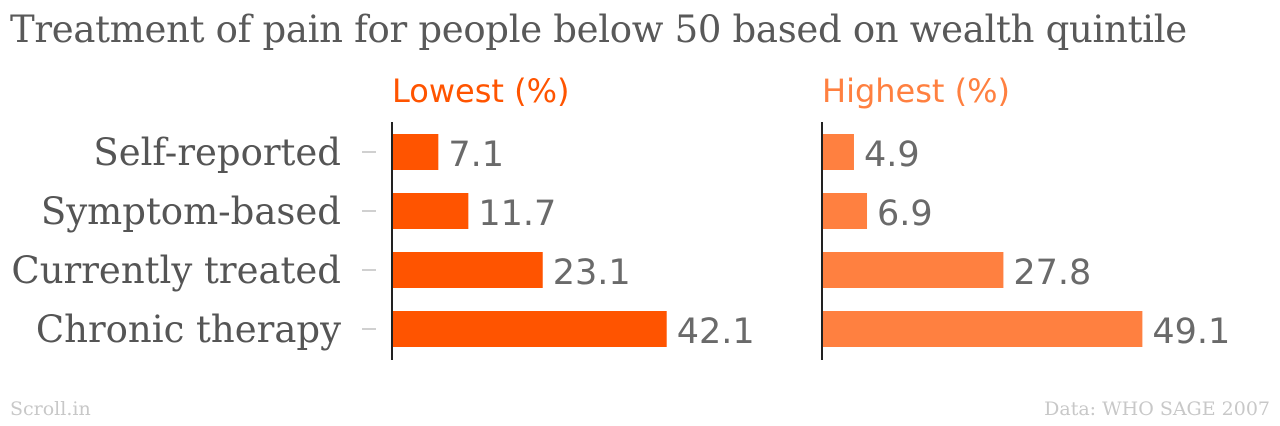 This screenshot has width=1280, height=426. What do you see at coordinates (592, 273) in the screenshot?
I see `value-label: 23.1` at bounding box center [592, 273].